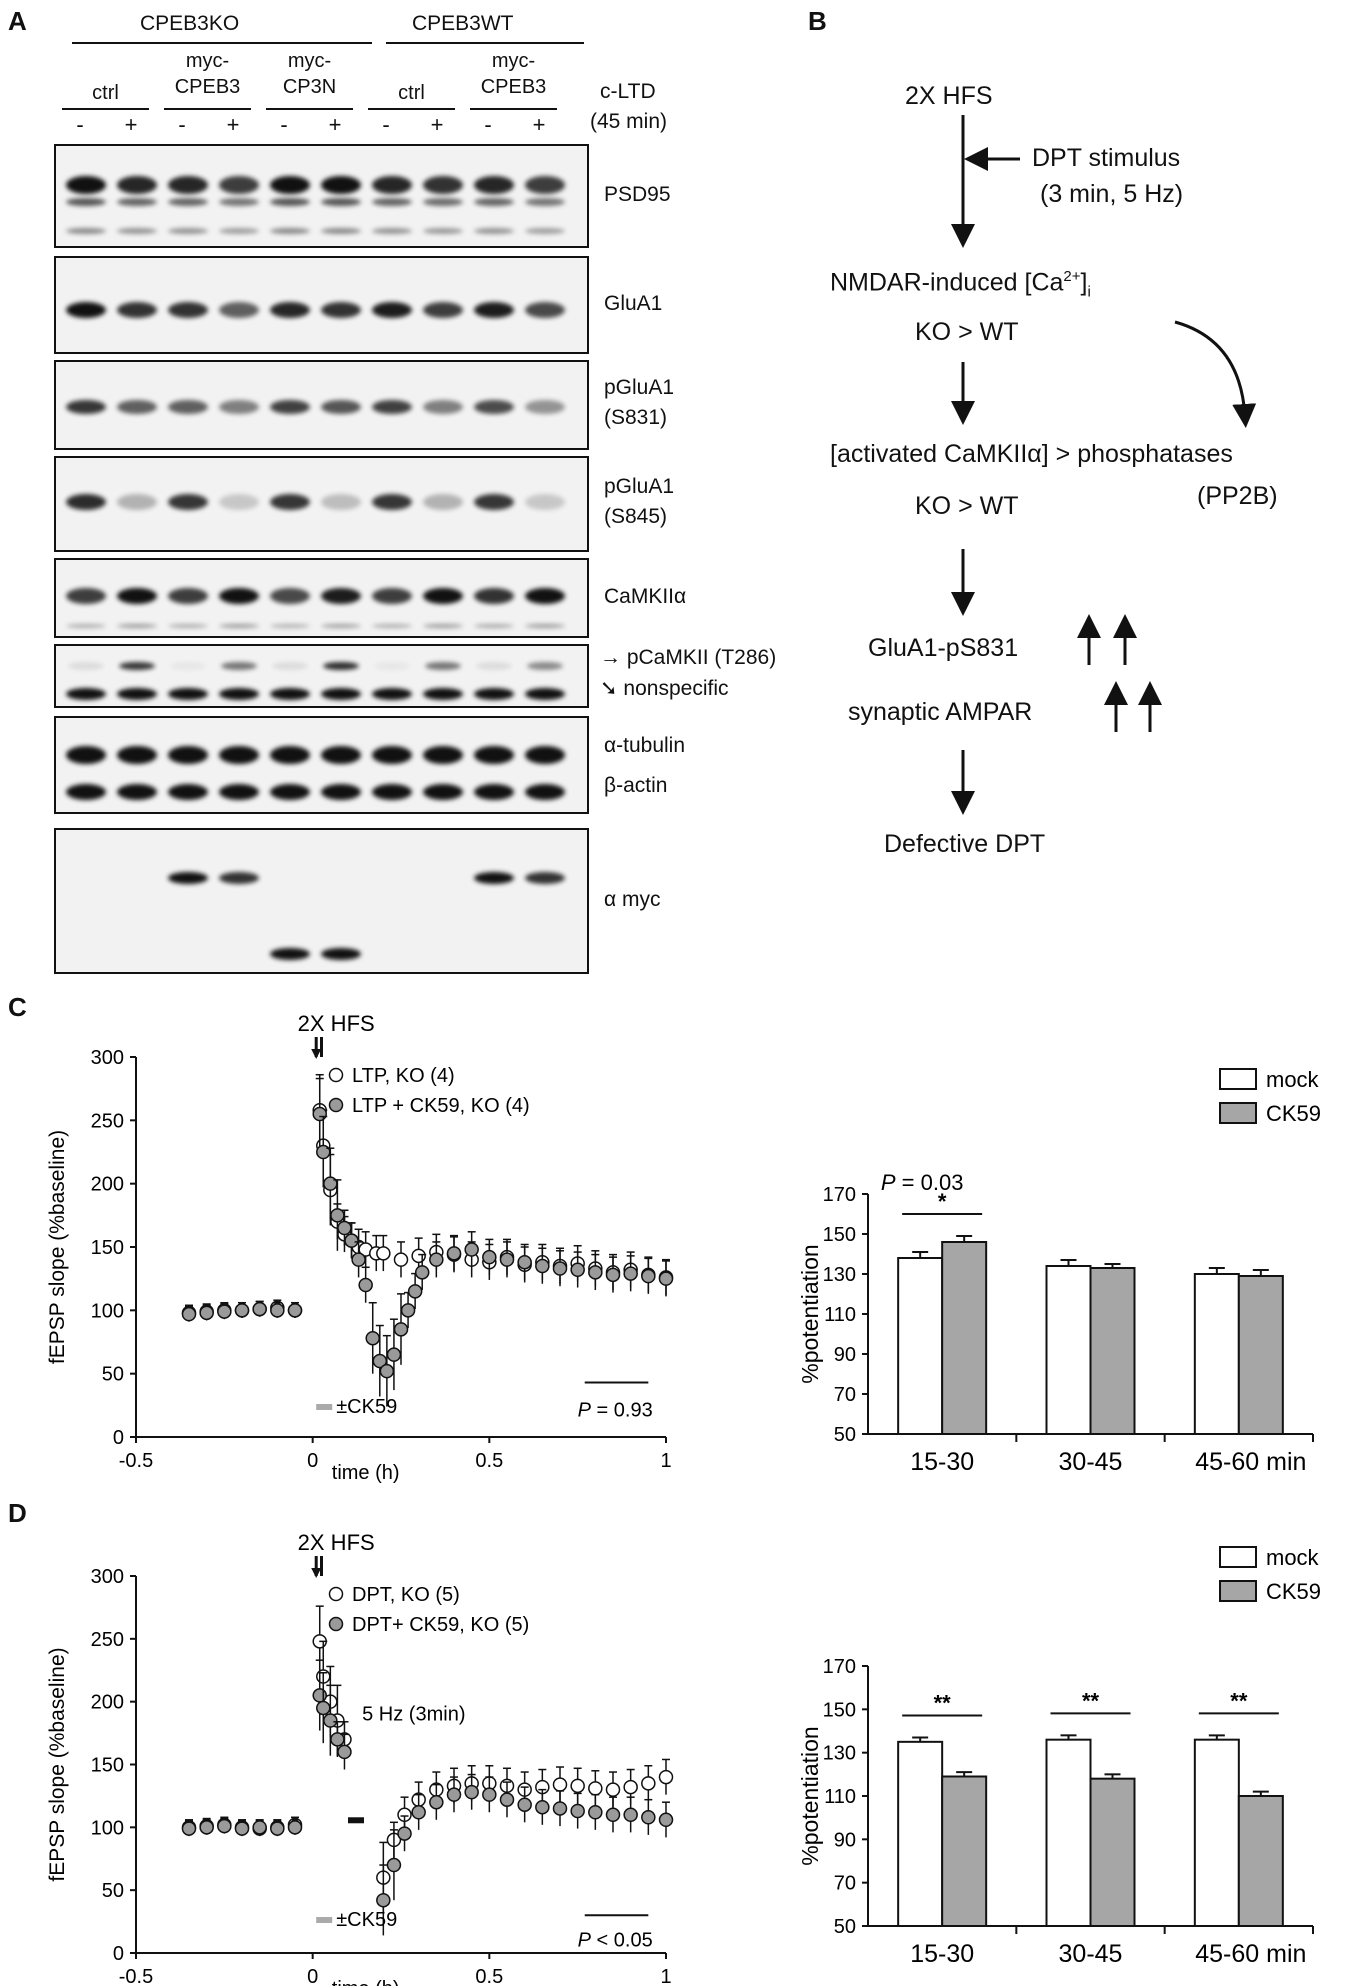  What do you see at coordinates (665, 1461) in the screenshot?
I see `x-tick-label: 1` at bounding box center [665, 1461].